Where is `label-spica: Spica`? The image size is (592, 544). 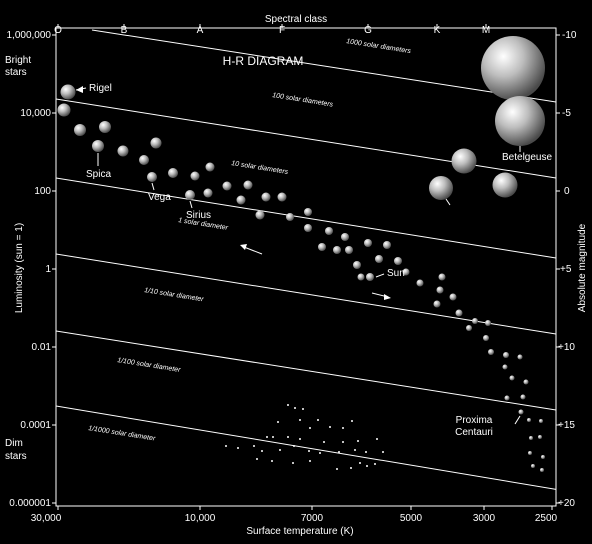
label-spica: Spica is located at coordinates (98, 174).